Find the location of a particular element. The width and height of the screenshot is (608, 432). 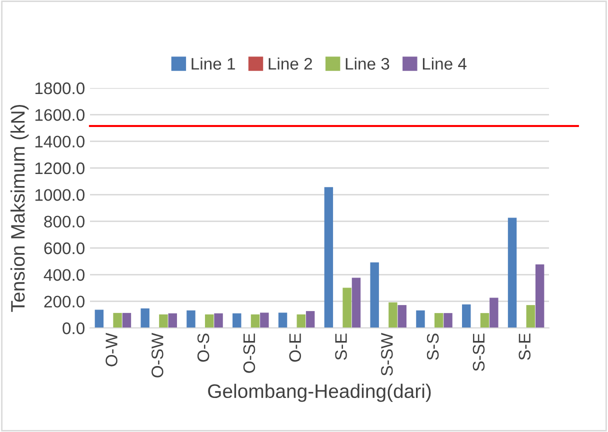

legend-label: Line 1 is located at coordinates (213, 63).